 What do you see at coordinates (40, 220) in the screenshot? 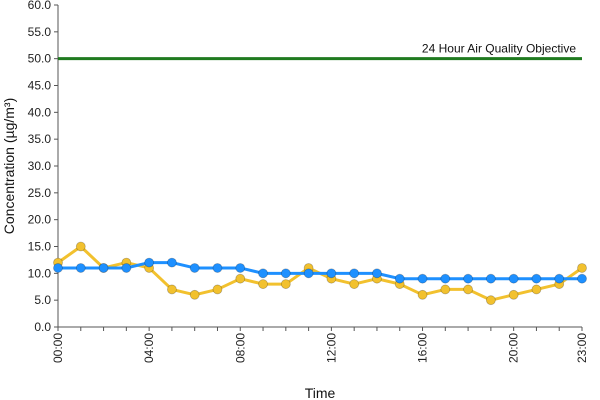
I see `y-tick-label: 20.0` at bounding box center [40, 220].